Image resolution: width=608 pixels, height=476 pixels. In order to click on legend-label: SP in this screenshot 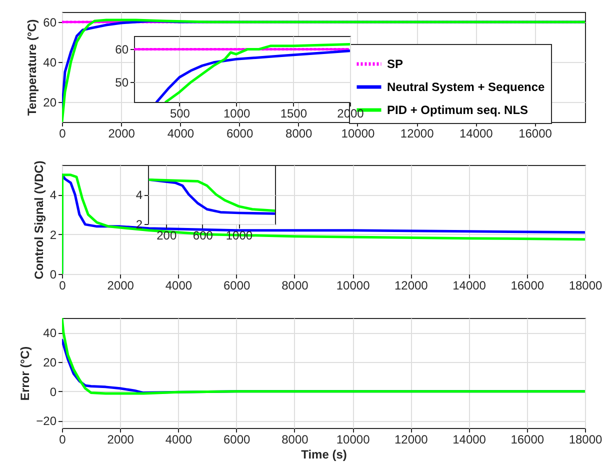, I will do `click(395, 64)`.